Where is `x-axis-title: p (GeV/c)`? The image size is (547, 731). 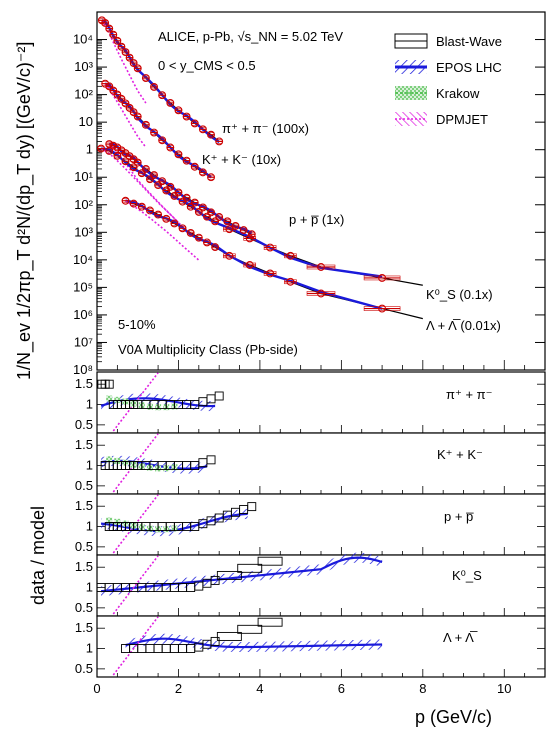
x-axis-title: p (GeV/c) is located at coordinates (453, 717).